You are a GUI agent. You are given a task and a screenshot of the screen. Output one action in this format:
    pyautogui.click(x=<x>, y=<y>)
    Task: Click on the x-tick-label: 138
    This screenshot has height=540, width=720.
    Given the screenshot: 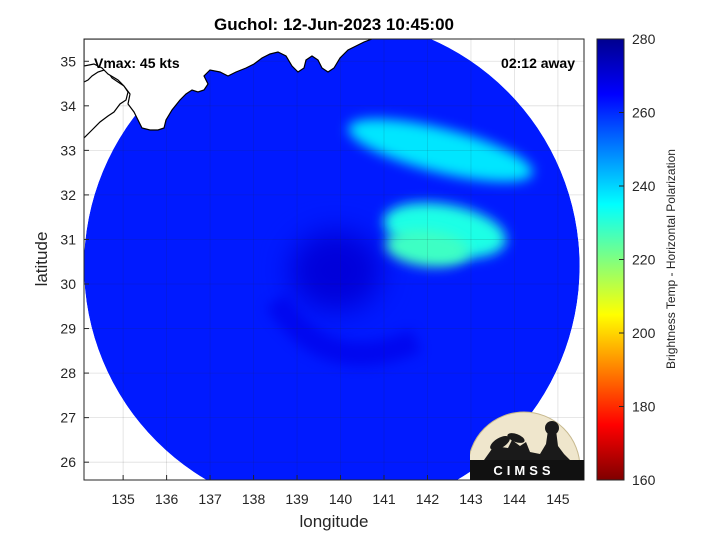 What is the action you would take?
    pyautogui.click(x=254, y=499)
    